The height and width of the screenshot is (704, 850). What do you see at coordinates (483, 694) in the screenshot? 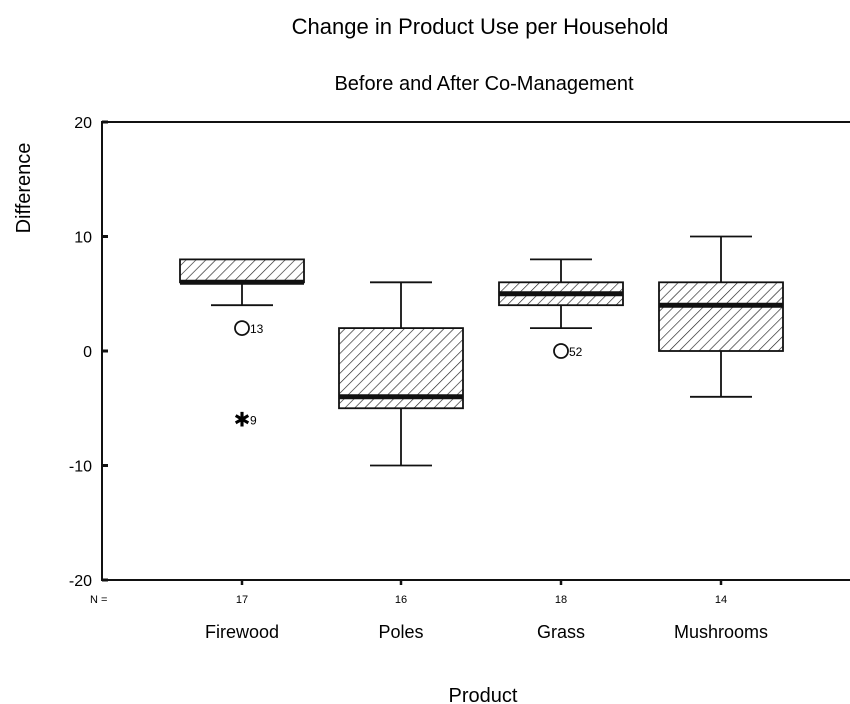
I see `x-axis-label: Product` at bounding box center [483, 694].